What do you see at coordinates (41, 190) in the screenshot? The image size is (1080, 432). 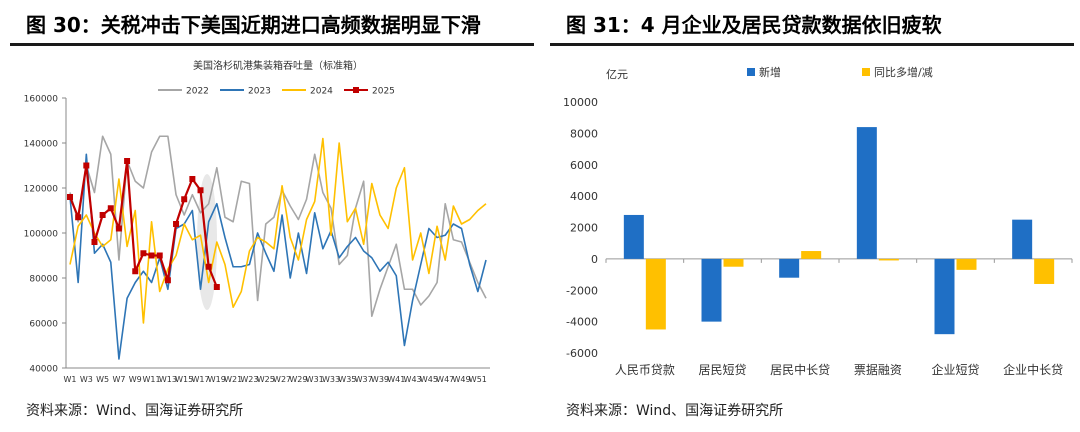 I see `y-tick-label: 120000` at bounding box center [41, 190].